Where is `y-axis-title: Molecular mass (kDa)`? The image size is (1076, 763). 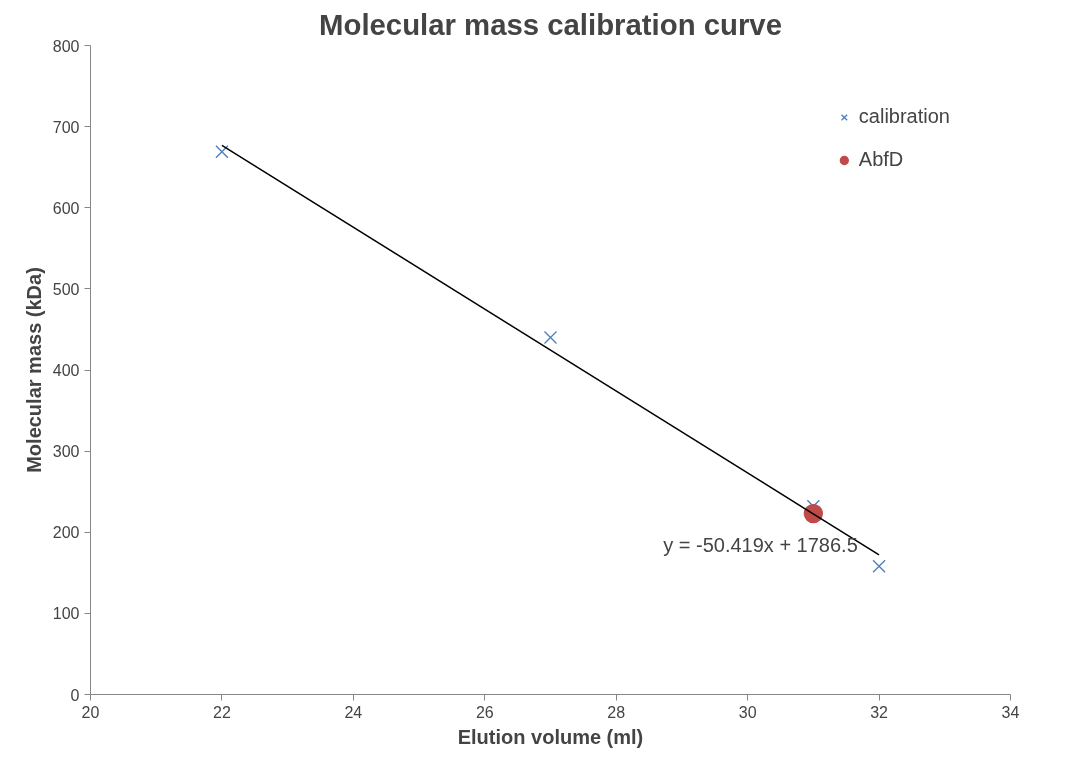
y-axis-title: Molecular mass (kDa) is located at coordinates (33, 370).